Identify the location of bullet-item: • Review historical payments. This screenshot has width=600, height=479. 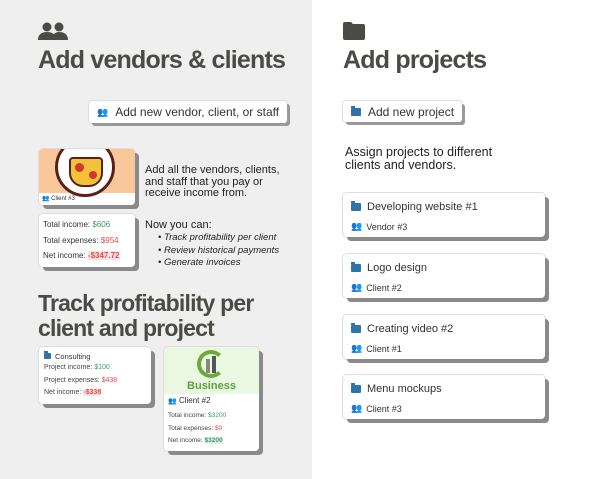
(219, 250).